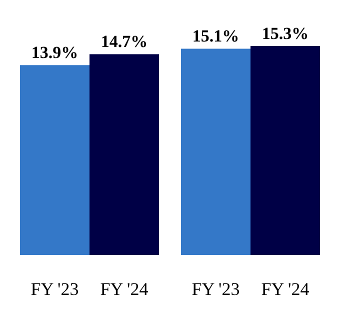 This screenshot has width=340, height=310. Describe the element at coordinates (216, 36) in the screenshot. I see `data-label: 15.1%` at that location.